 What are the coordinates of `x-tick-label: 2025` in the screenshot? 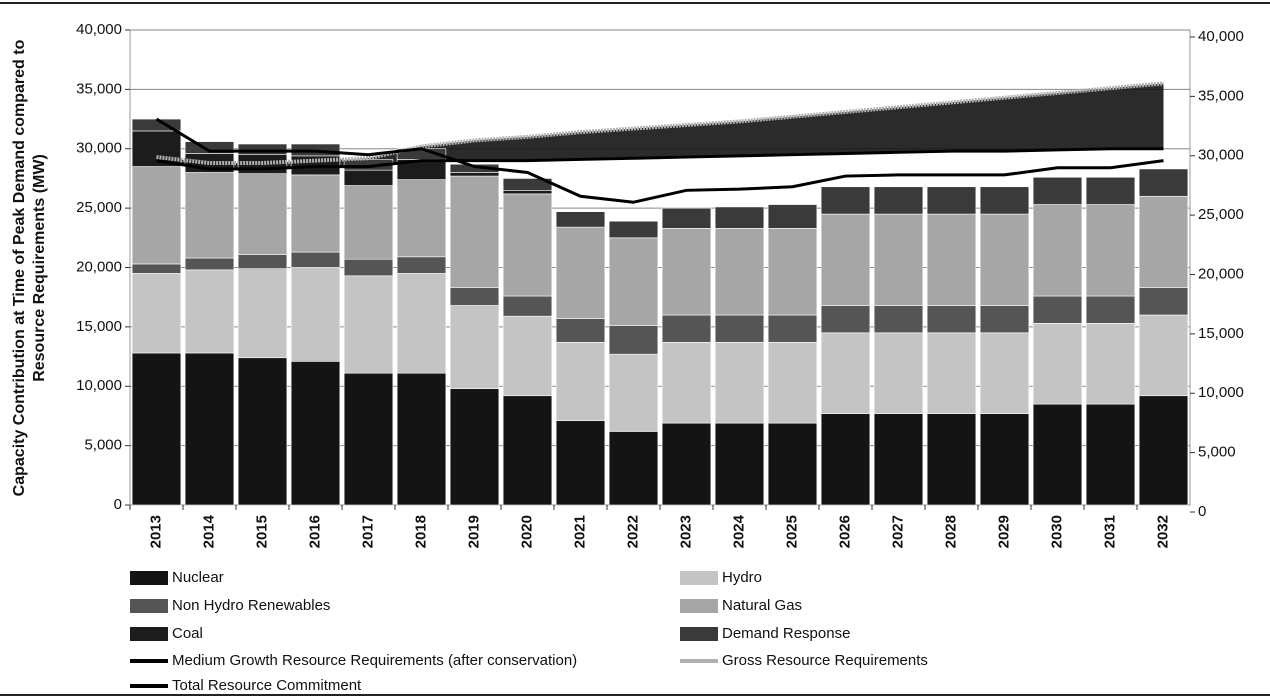 It's located at (791, 531).